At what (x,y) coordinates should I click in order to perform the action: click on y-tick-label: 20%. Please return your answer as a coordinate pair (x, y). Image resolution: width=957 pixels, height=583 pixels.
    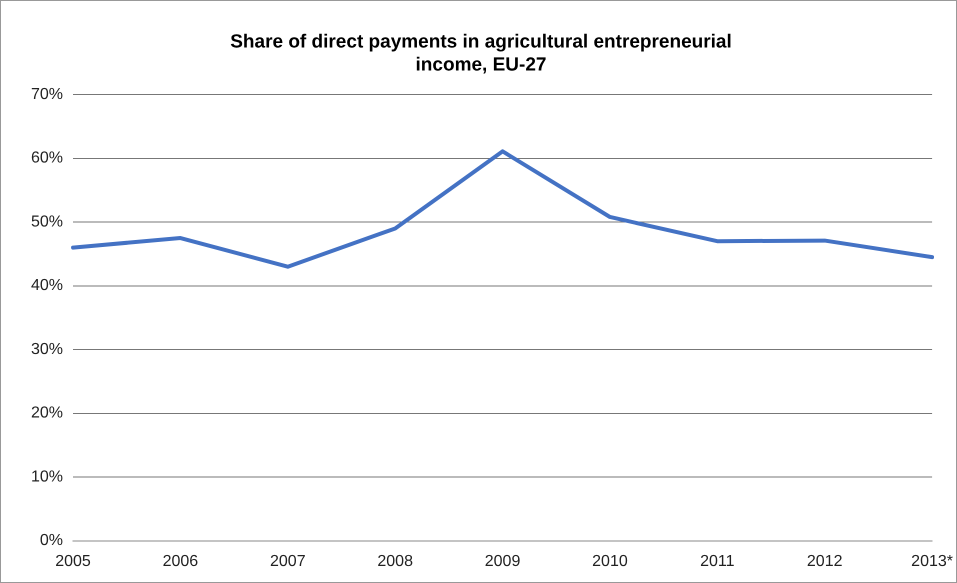
    Looking at the image, I should click on (47, 413).